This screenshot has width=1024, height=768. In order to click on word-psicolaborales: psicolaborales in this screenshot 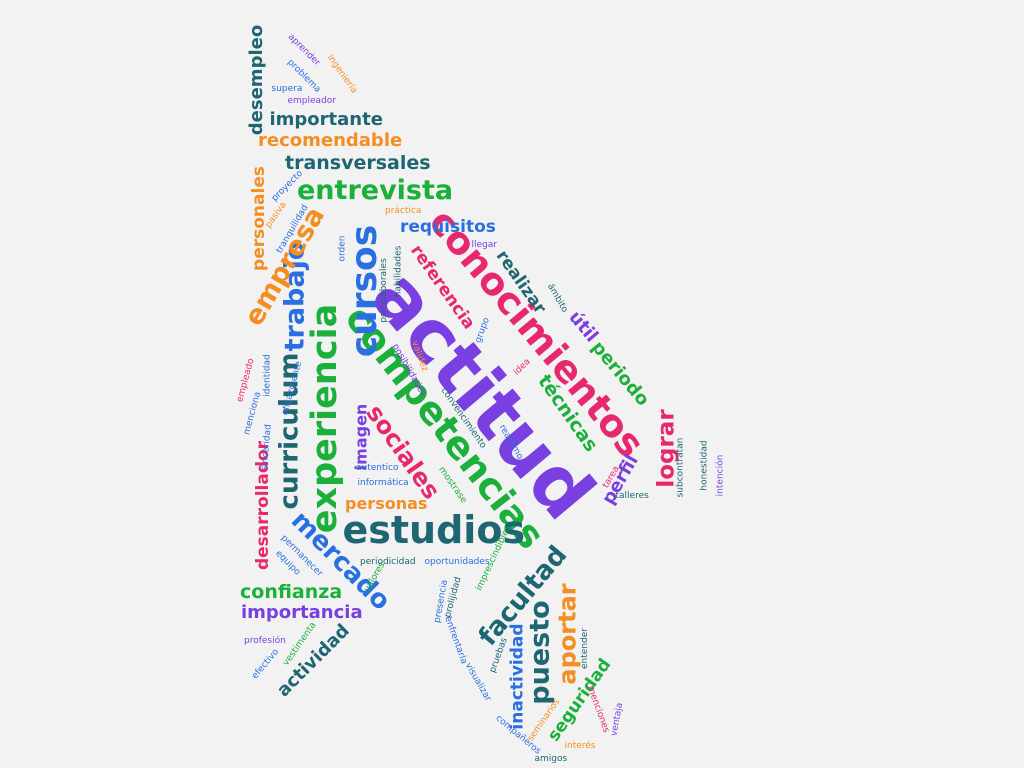, I will do `click(383, 290)`.